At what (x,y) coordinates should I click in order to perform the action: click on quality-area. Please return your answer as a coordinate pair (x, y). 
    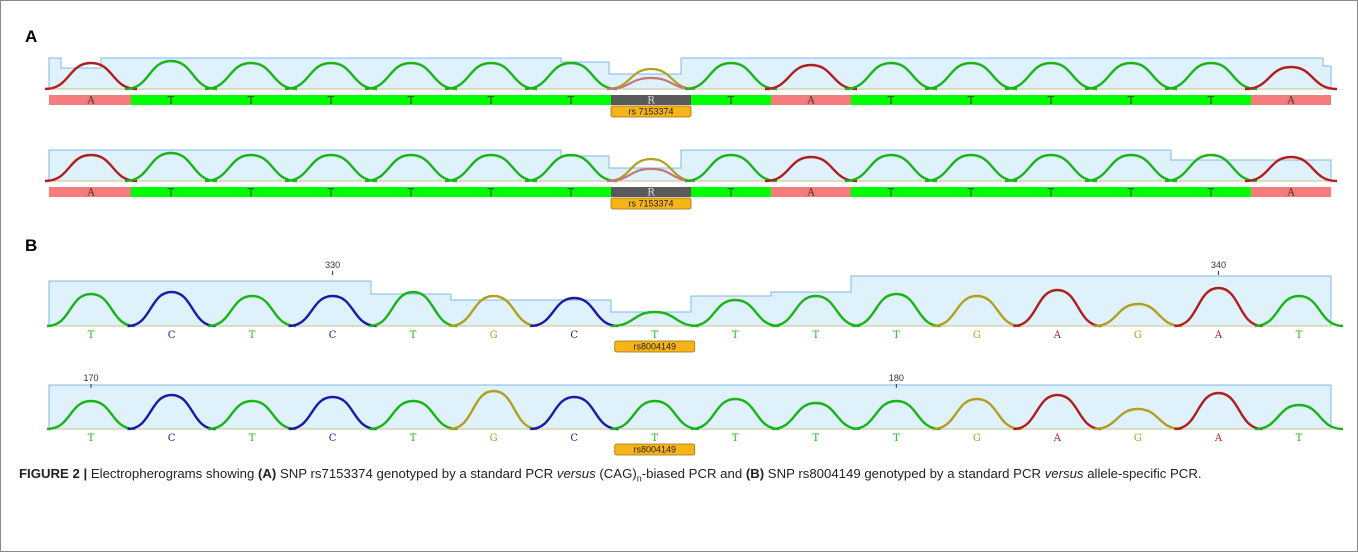
    Looking at the image, I should click on (690, 407).